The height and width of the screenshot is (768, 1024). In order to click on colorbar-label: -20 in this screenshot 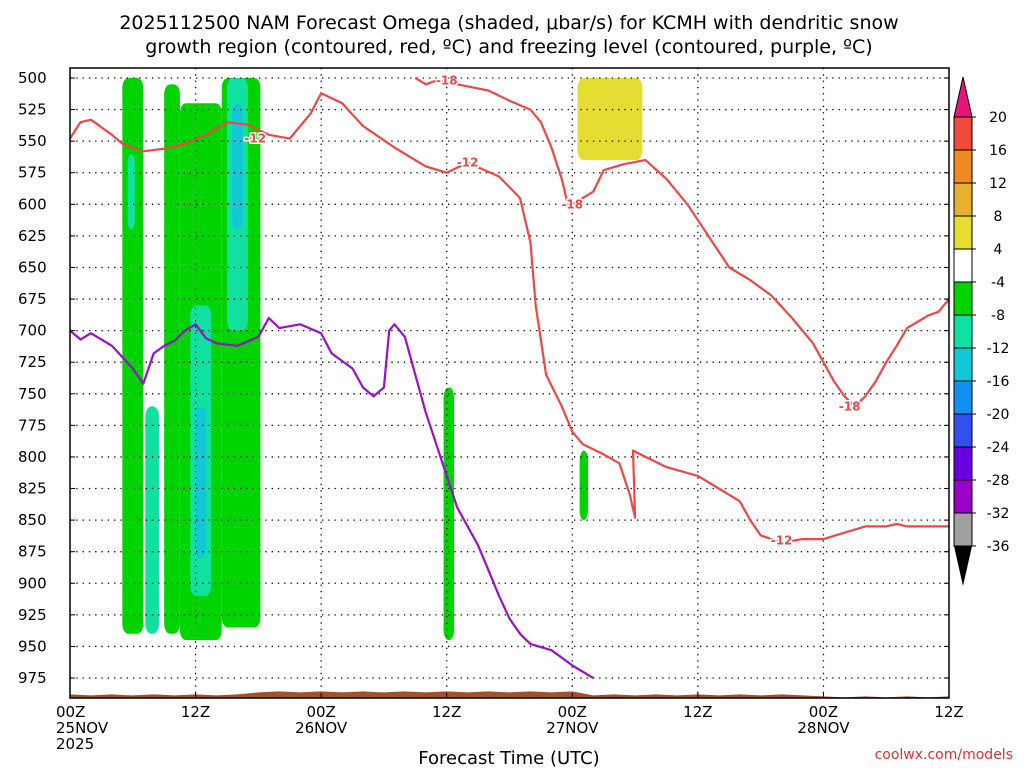, I will do `click(998, 415)`.